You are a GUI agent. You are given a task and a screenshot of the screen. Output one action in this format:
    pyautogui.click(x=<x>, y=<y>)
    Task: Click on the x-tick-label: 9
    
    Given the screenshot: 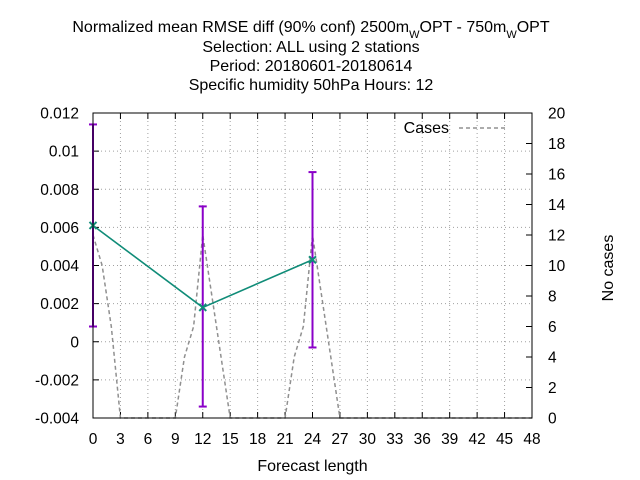 What is the action you would take?
    pyautogui.click(x=175, y=439)
    